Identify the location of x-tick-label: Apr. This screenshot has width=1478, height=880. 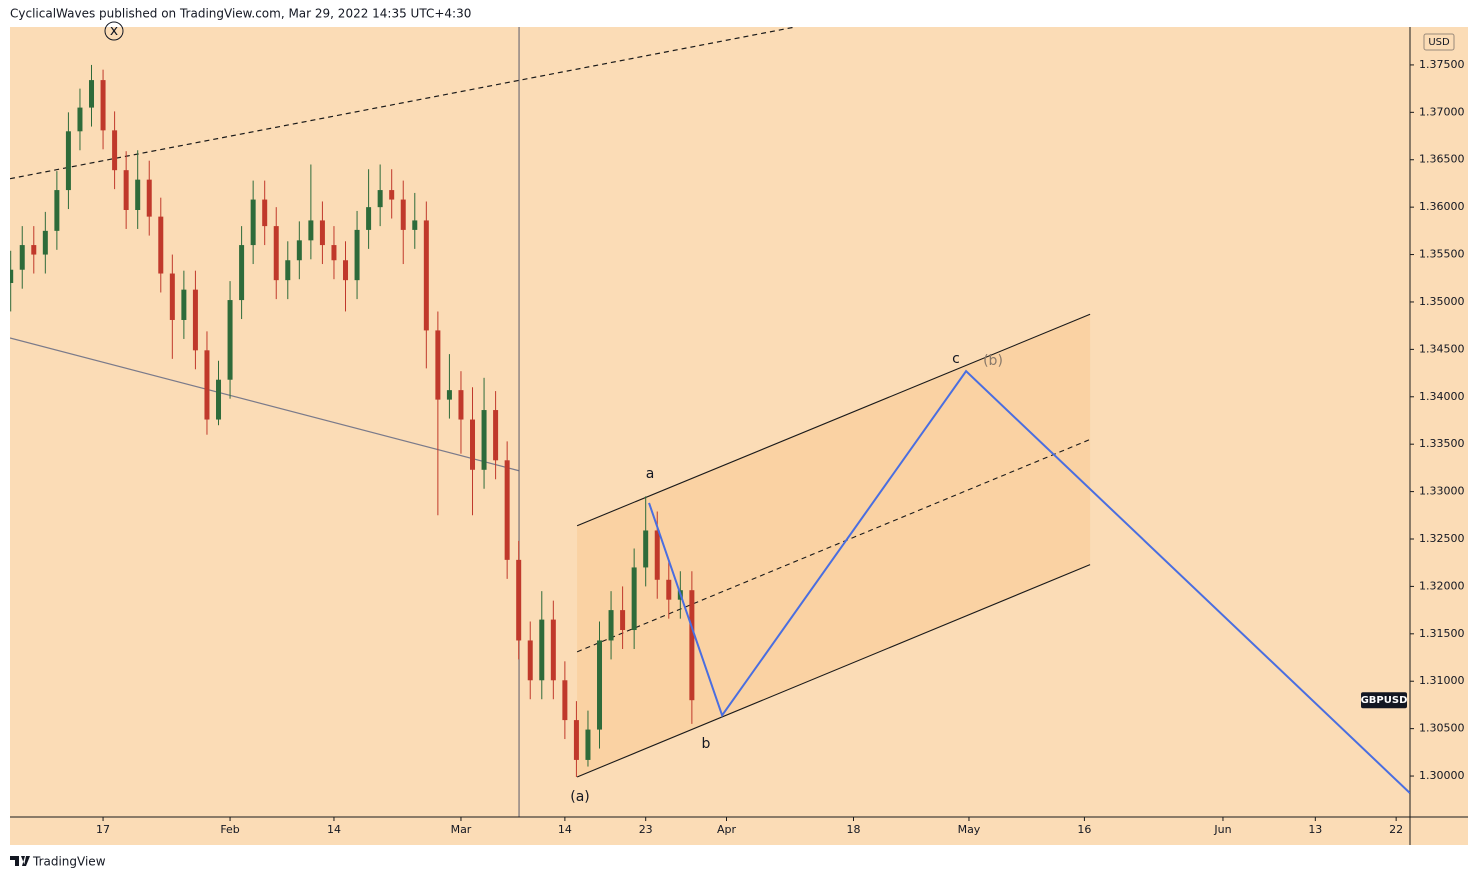
(727, 829).